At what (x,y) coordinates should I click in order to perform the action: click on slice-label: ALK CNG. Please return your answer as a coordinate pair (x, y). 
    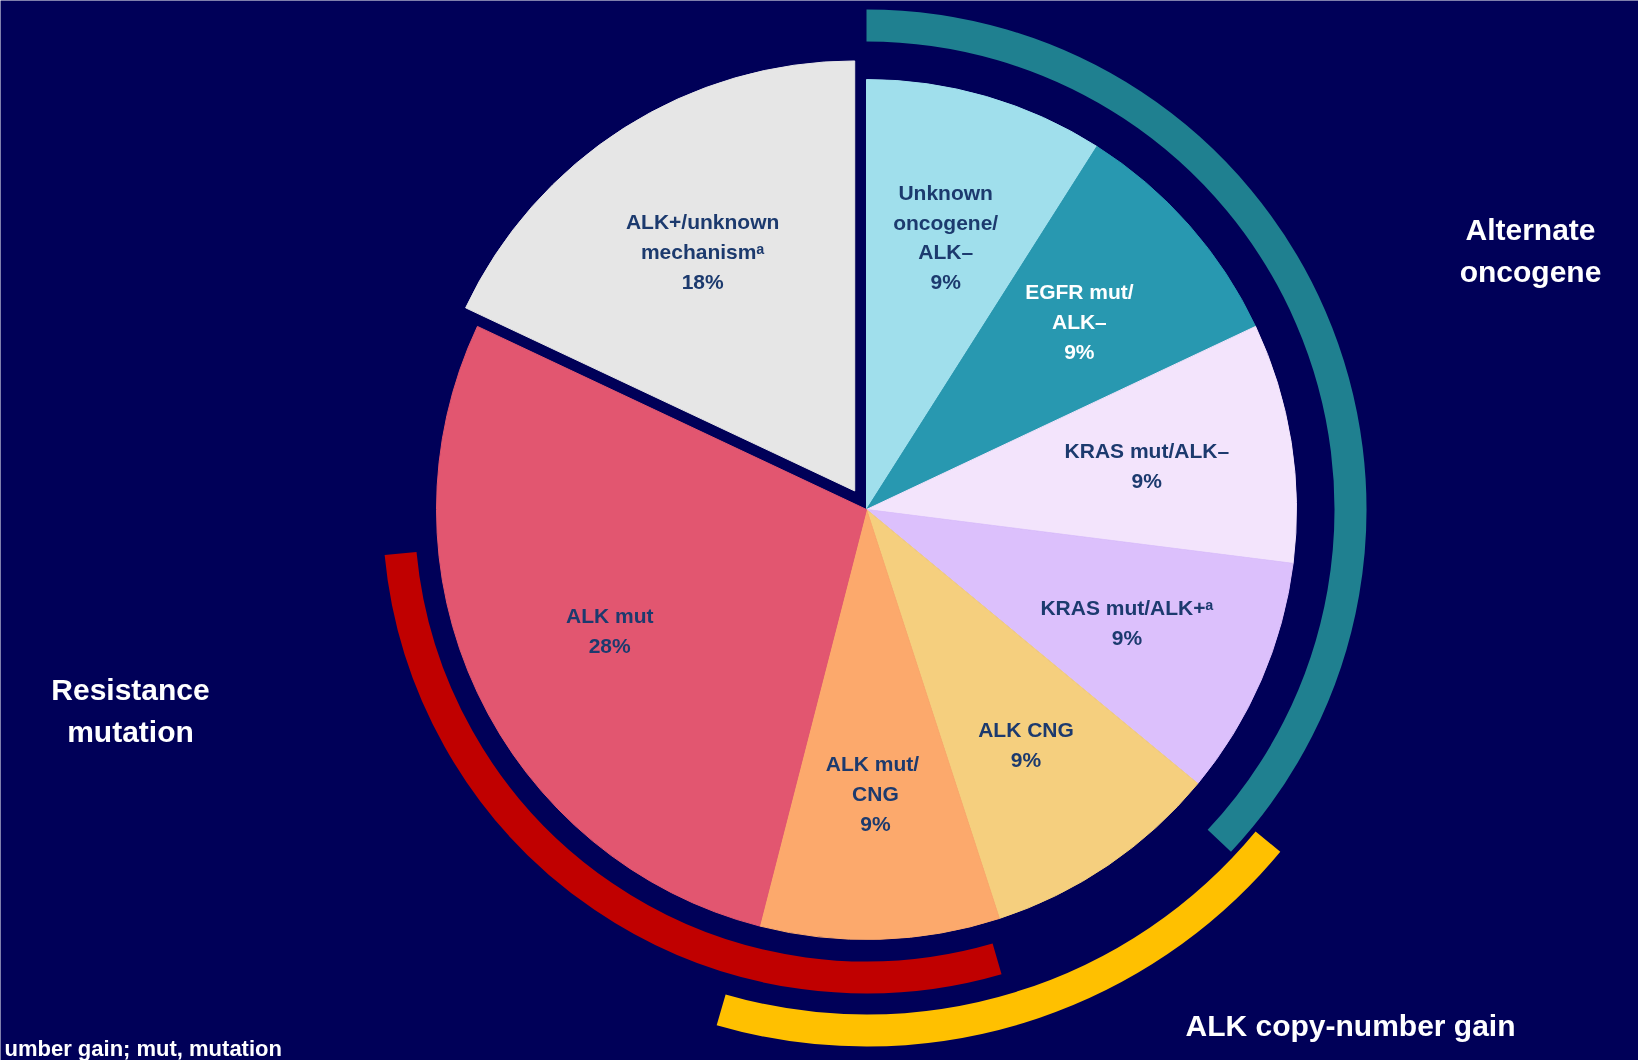
    Looking at the image, I should click on (1026, 729).